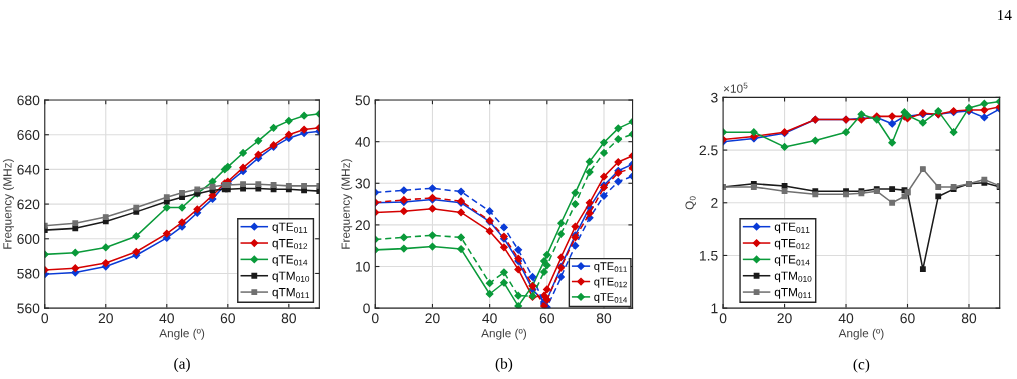 This screenshot has height=379, width=1017. I want to click on text: 14, so click(1004, 15).